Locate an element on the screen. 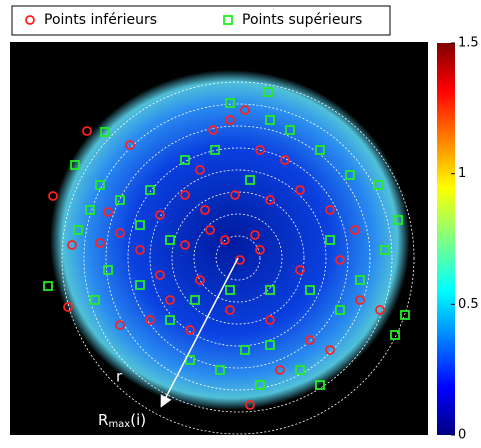 Image resolution: width=481 pixels, height=448 pixels. colorbar-tick-label: 1 is located at coordinates (462, 173).